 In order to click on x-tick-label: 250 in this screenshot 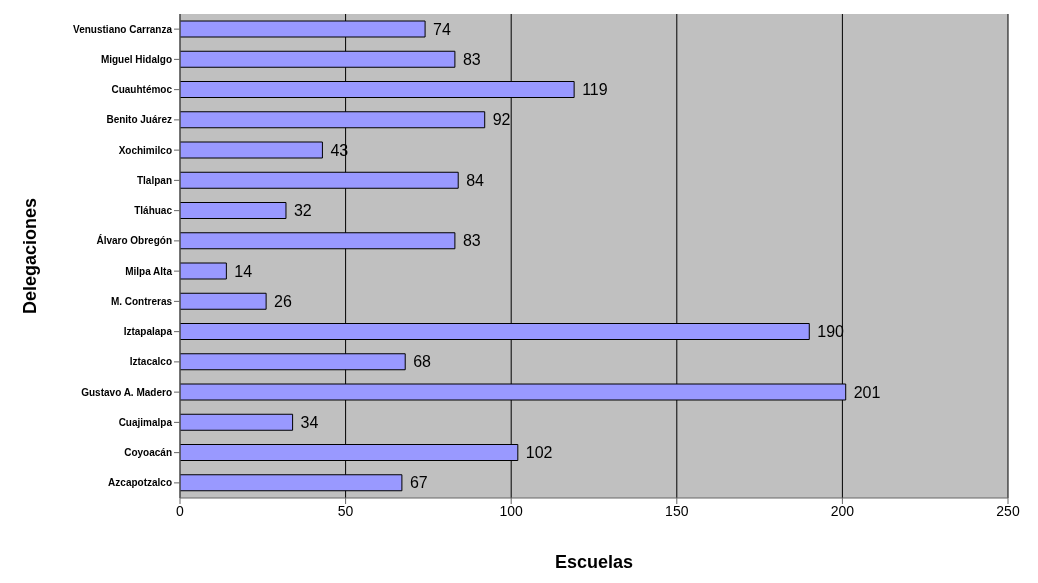, I will do `click(1008, 510)`.